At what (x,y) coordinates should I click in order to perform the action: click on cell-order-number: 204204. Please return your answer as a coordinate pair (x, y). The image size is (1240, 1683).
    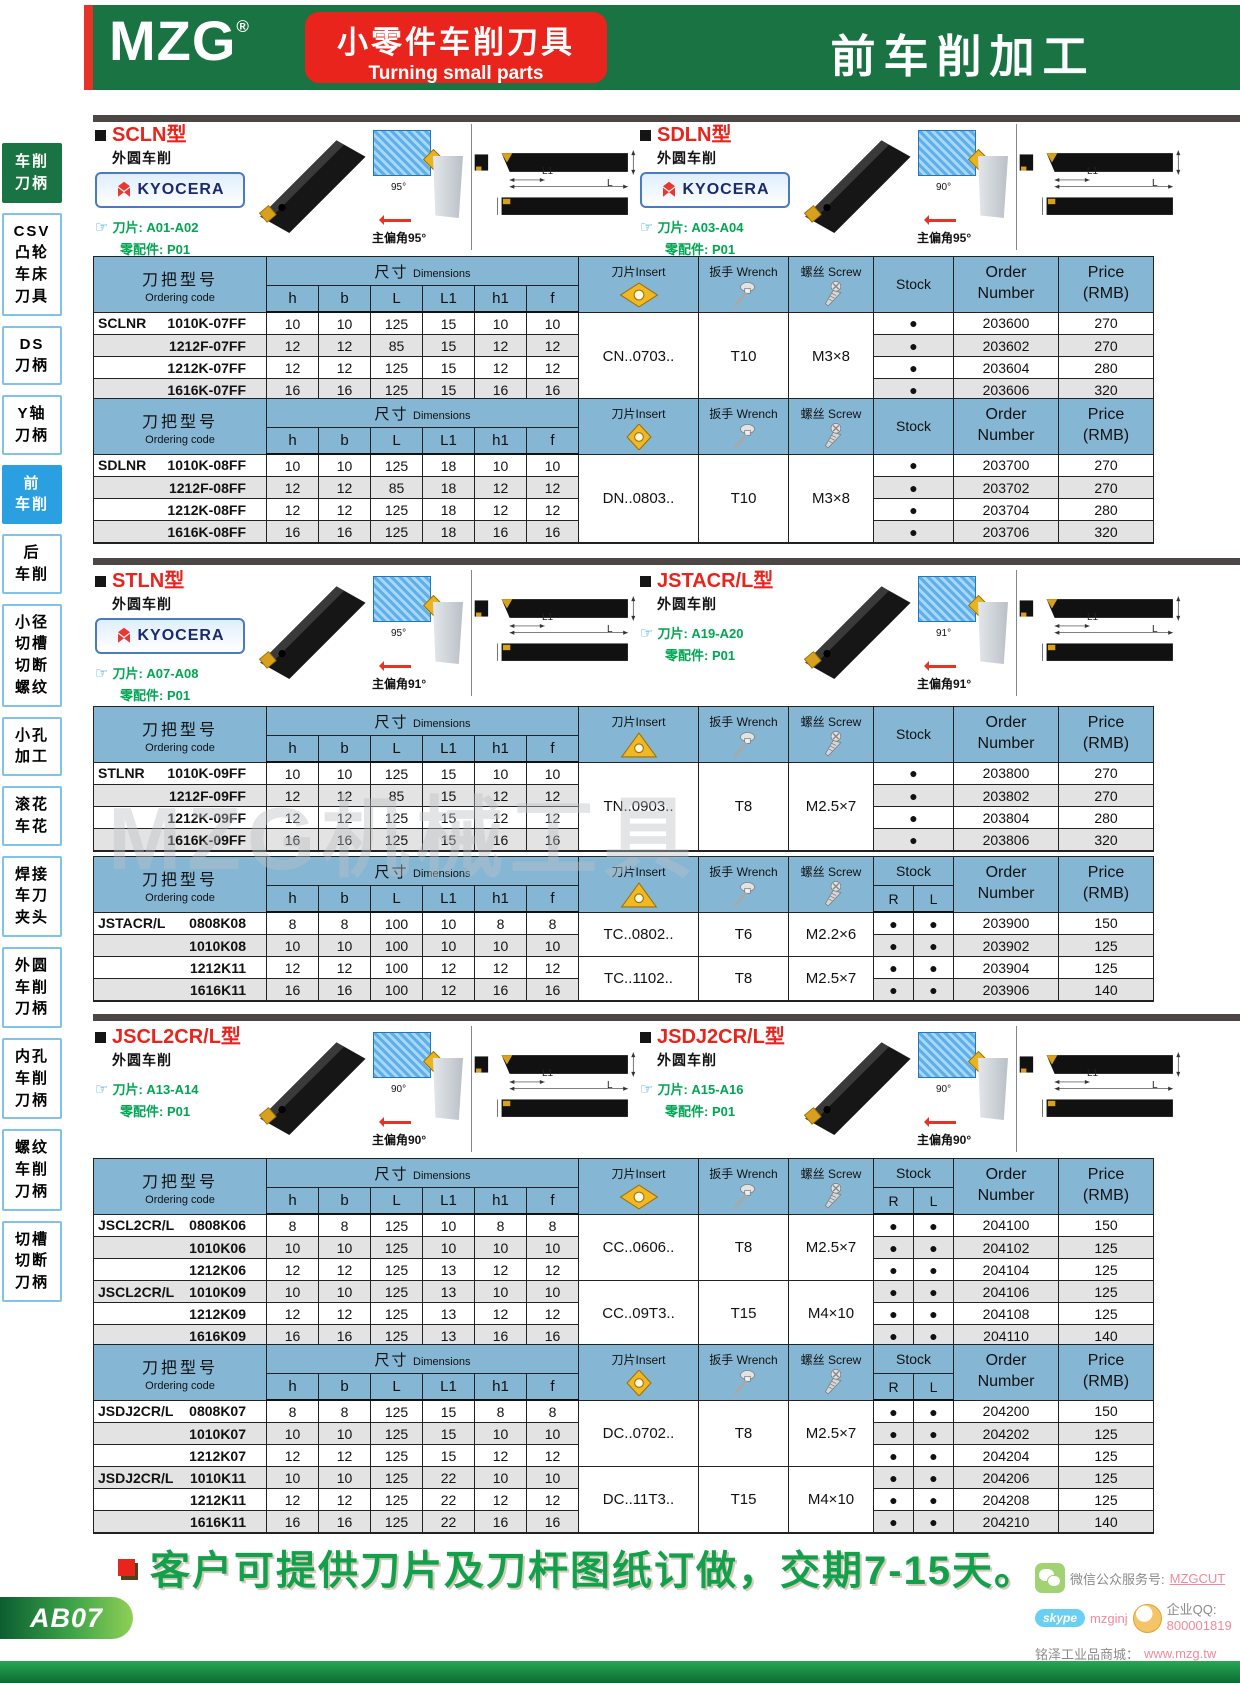
    Looking at the image, I should click on (1006, 1455).